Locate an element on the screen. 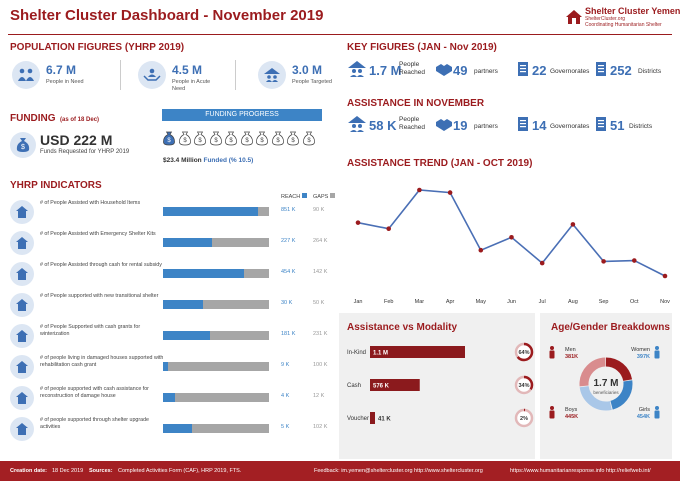  target-people-icon is located at coordinates (272, 75).